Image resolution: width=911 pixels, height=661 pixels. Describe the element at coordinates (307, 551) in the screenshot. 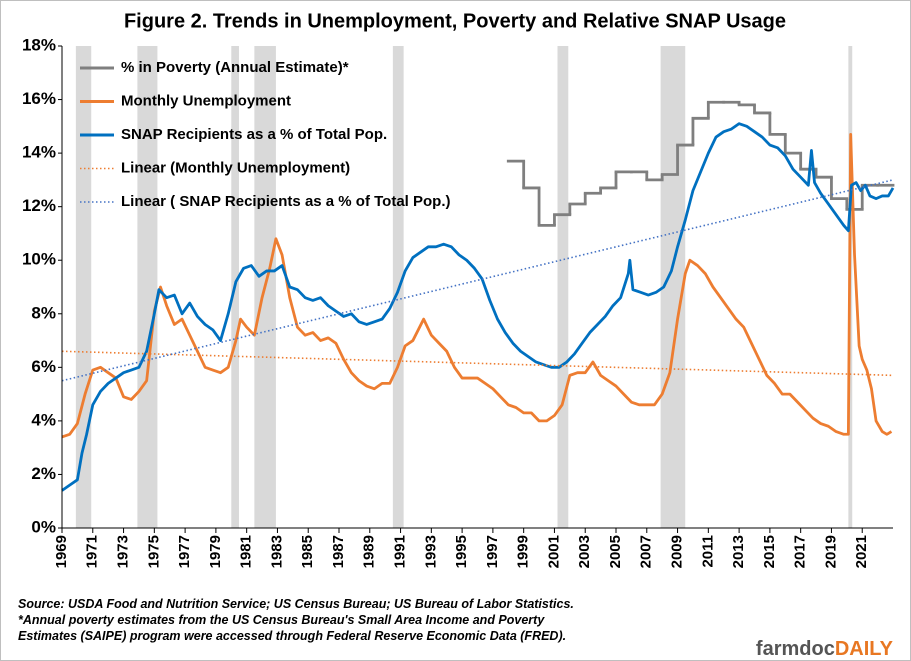

I see `x-tick-label: 1985` at that location.